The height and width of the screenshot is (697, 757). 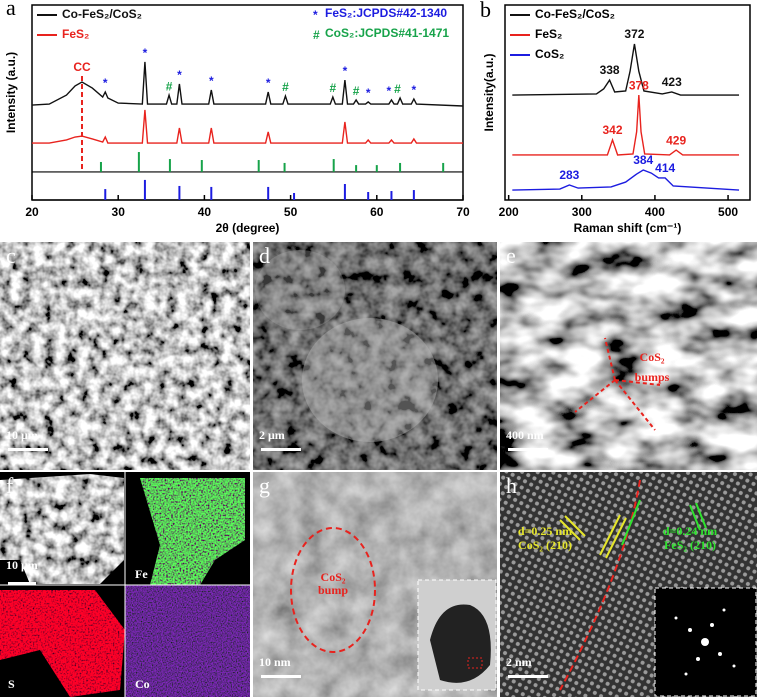 I want to click on map-label: Fe, so click(x=141, y=574).